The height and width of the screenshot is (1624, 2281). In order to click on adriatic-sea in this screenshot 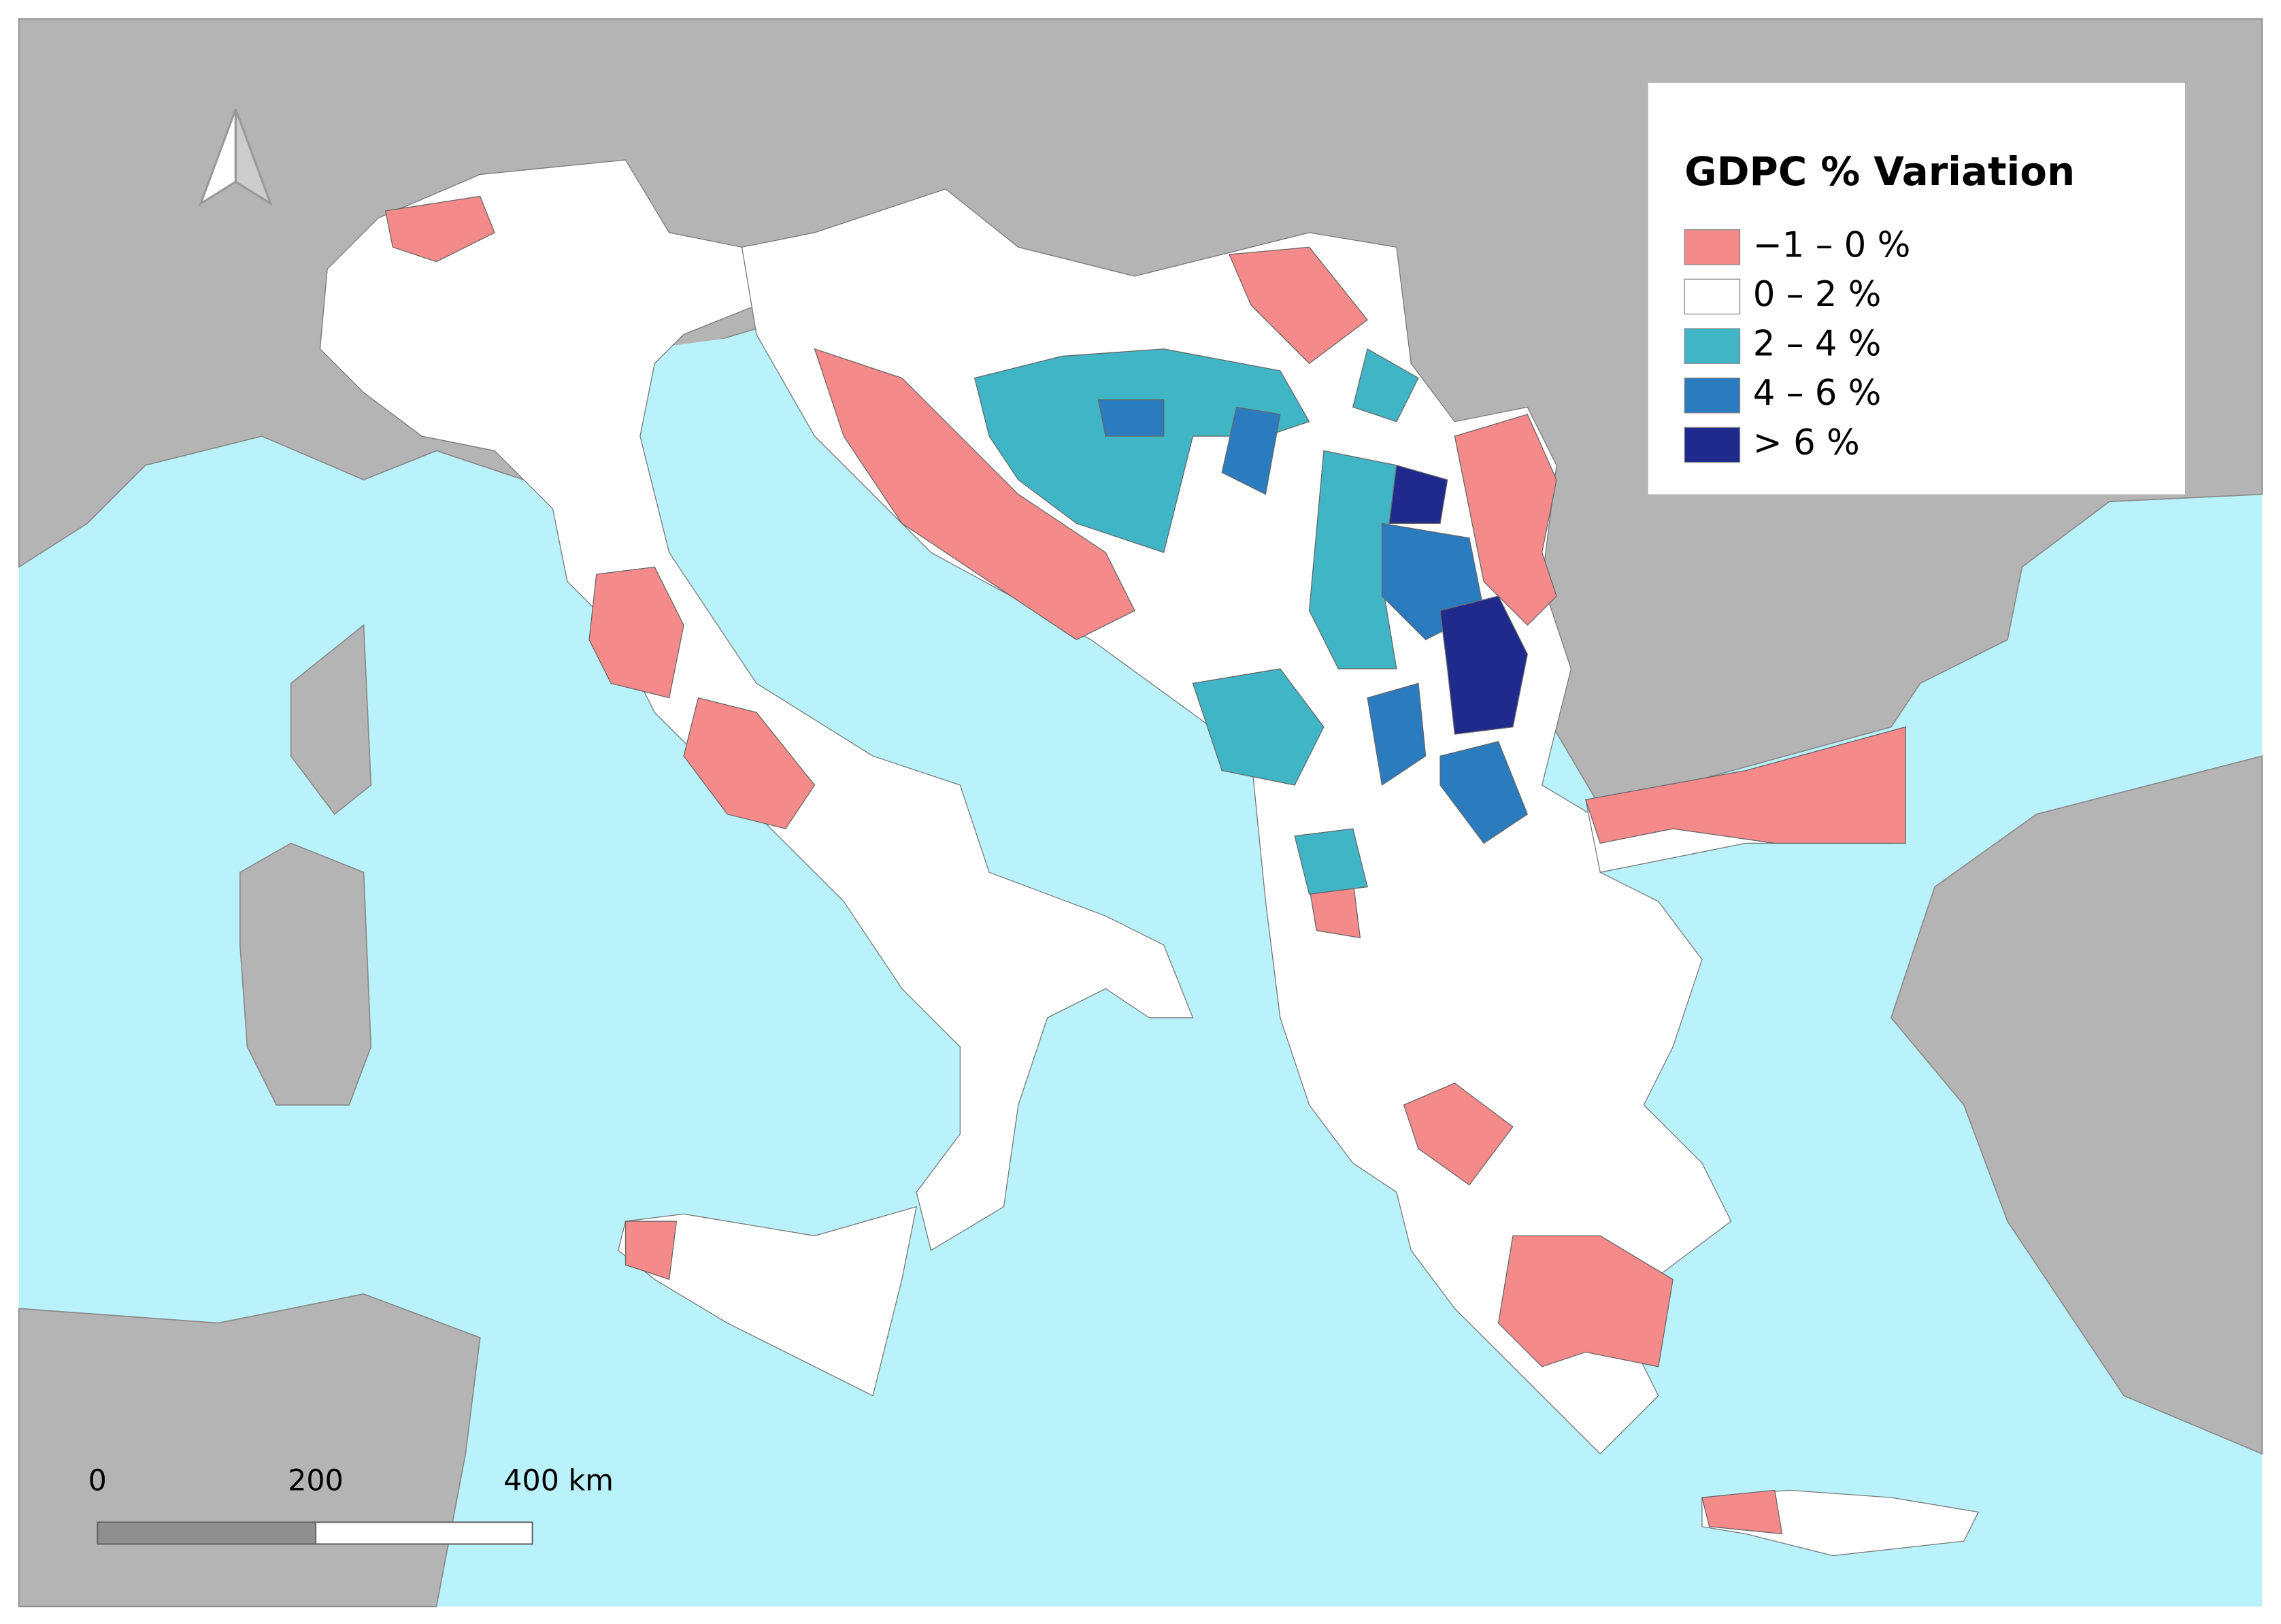, I will do `click(953, 676)`.